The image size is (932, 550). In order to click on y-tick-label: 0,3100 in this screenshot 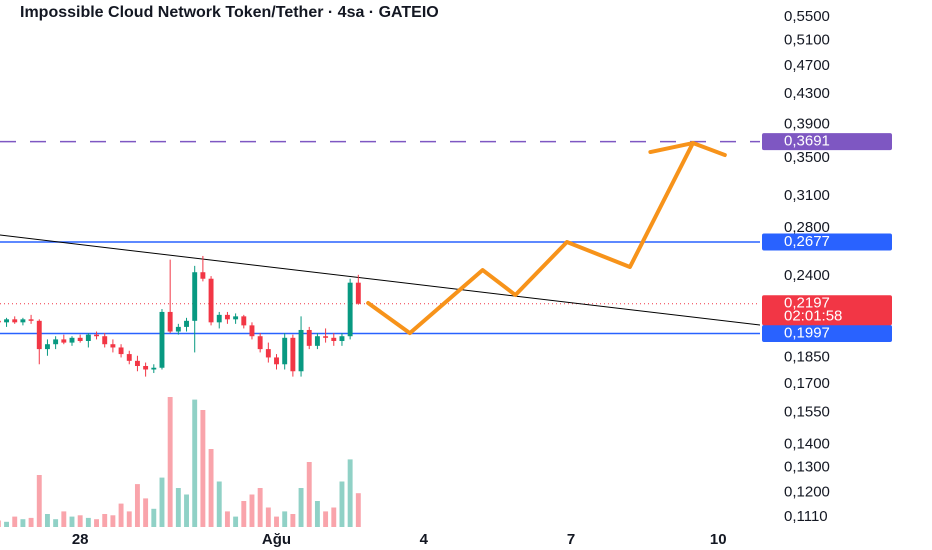, I will do `click(807, 195)`.